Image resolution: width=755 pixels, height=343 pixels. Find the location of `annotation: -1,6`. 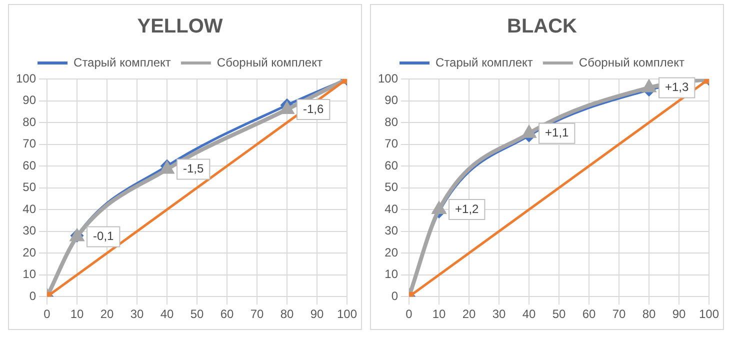

annotation: -1,6 is located at coordinates (313, 109).